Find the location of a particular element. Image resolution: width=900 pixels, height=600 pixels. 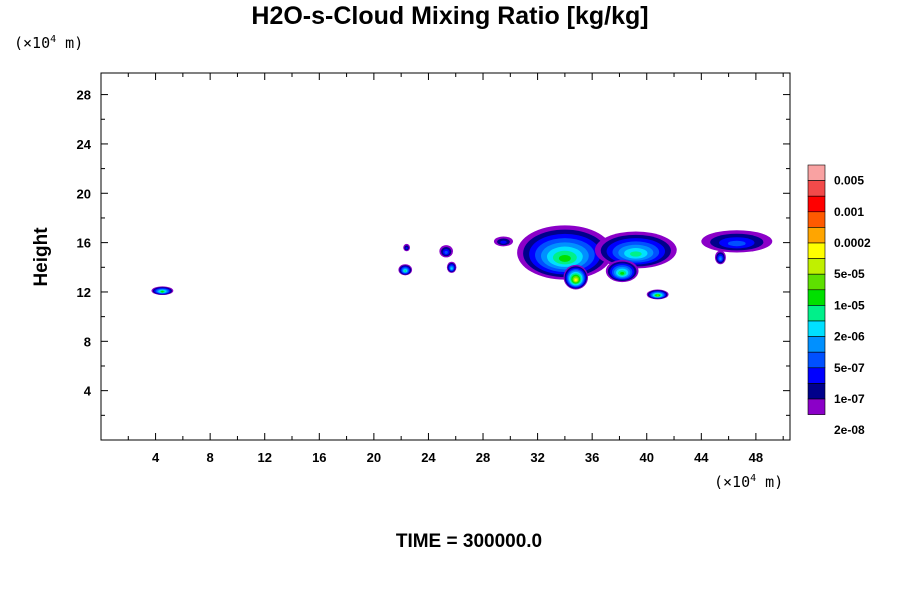

colorbar-label: 1e-05 is located at coordinates (849, 305).